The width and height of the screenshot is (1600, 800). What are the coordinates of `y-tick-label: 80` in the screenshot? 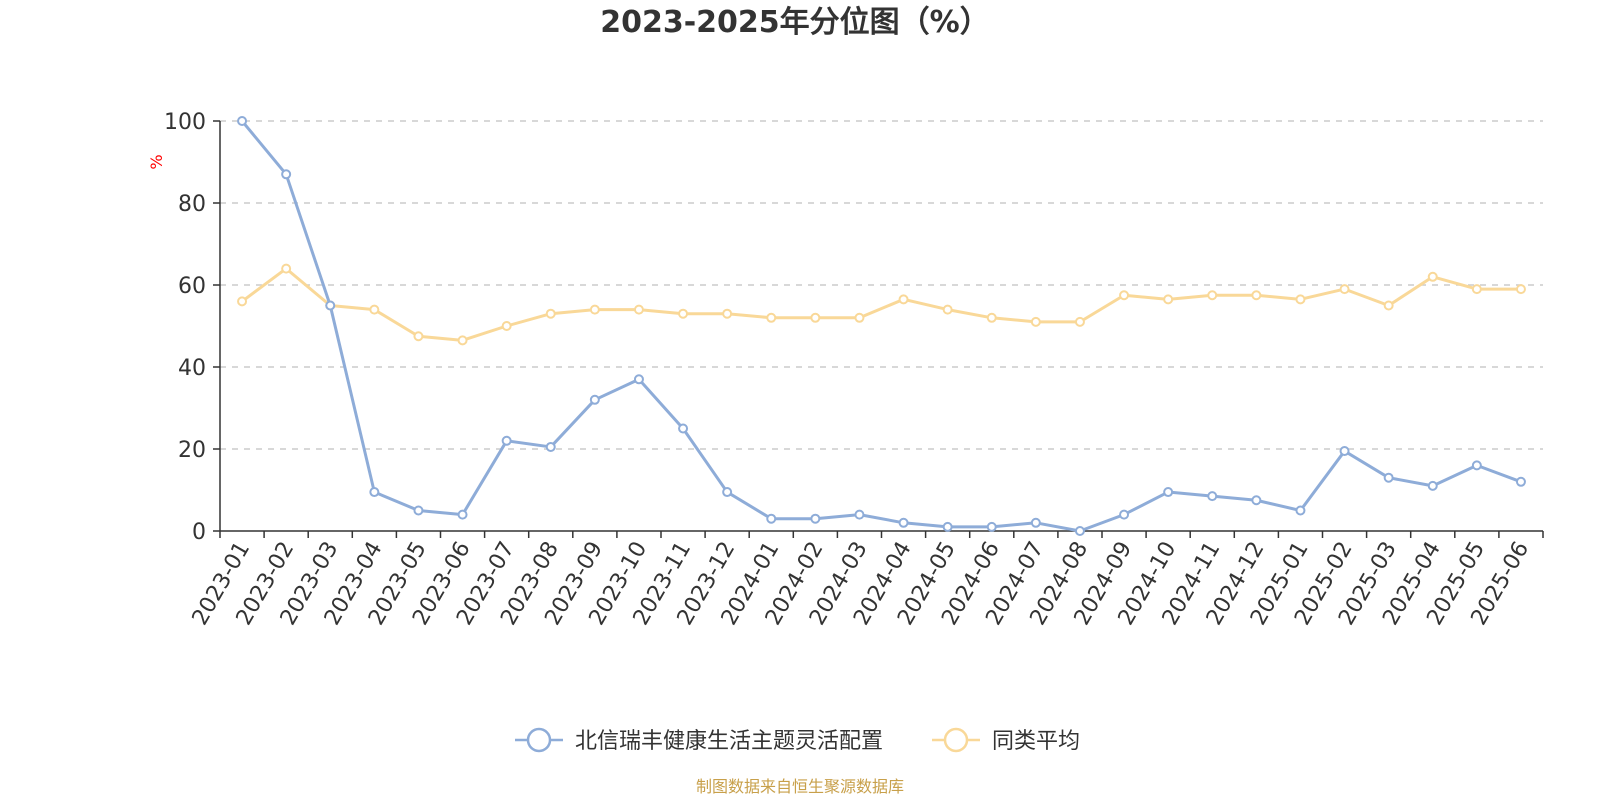 It's located at (192, 204).